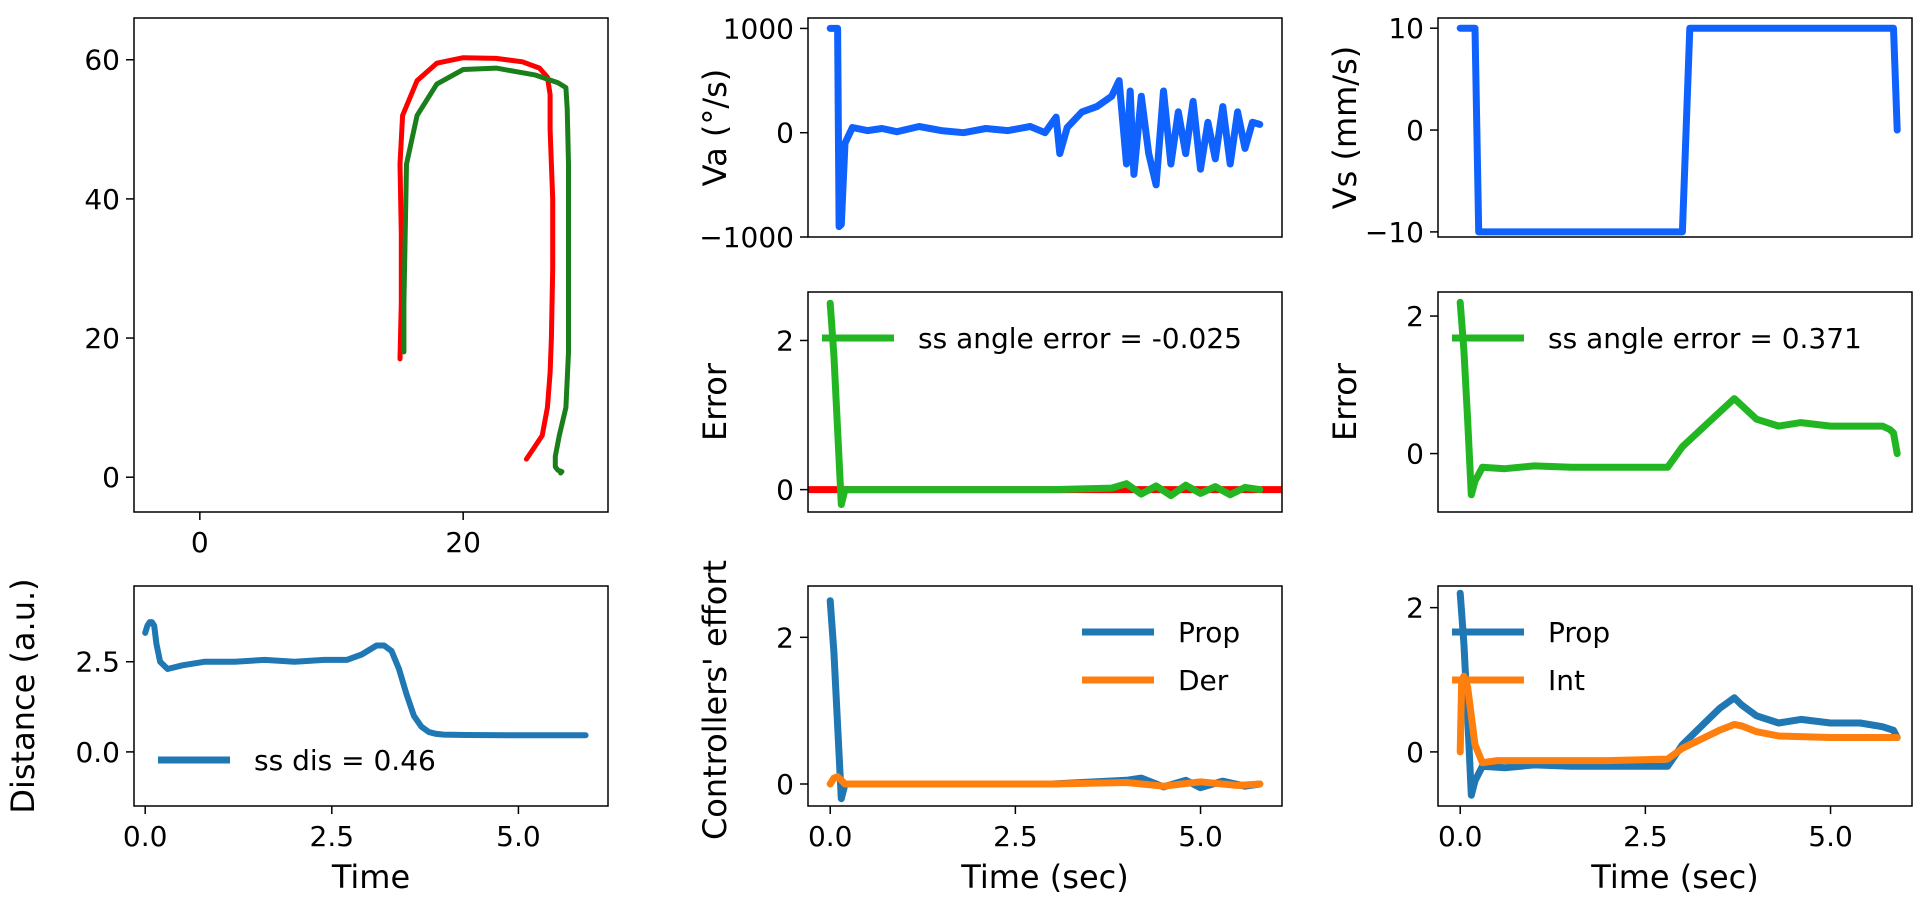 Image resolution: width=1920 pixels, height=921 pixels. Describe the element at coordinates (715, 700) in the screenshot. I see `y-axis-label-effort_a: Controllers' effort` at that location.